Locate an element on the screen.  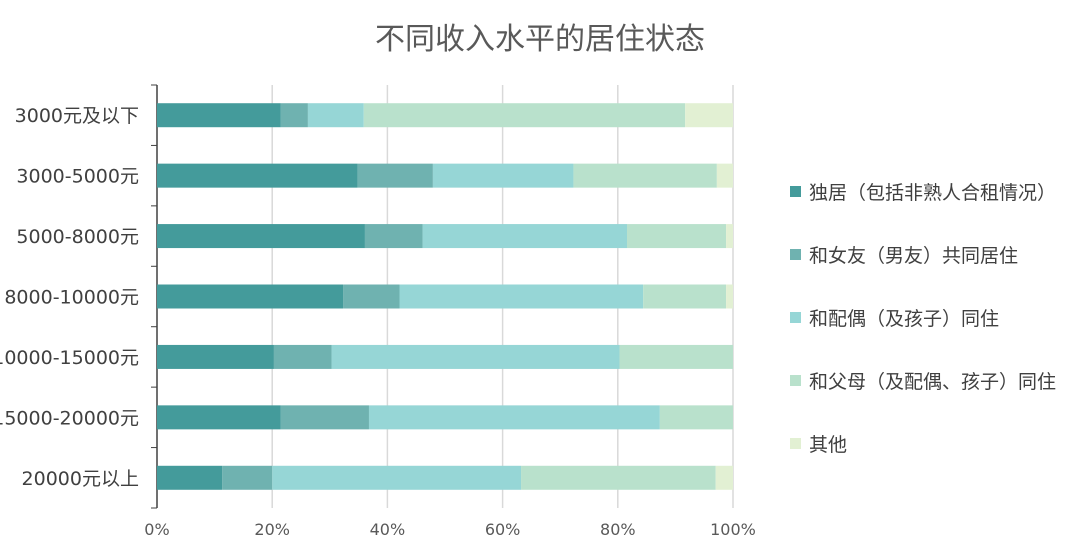
x-tick-label: 0% is located at coordinates (156, 529).